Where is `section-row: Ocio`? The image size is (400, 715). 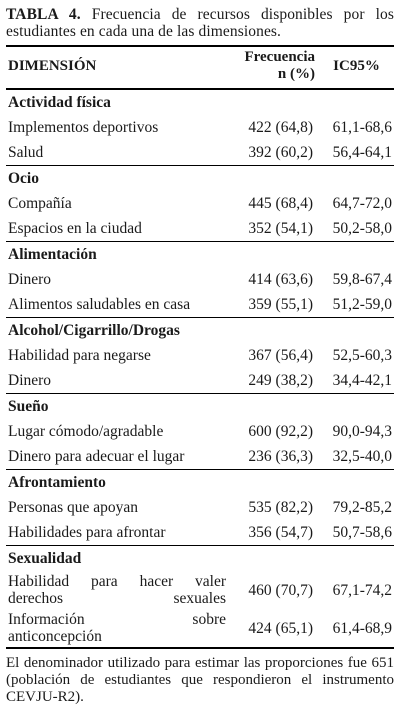
section-row: Ocio is located at coordinates (200, 178).